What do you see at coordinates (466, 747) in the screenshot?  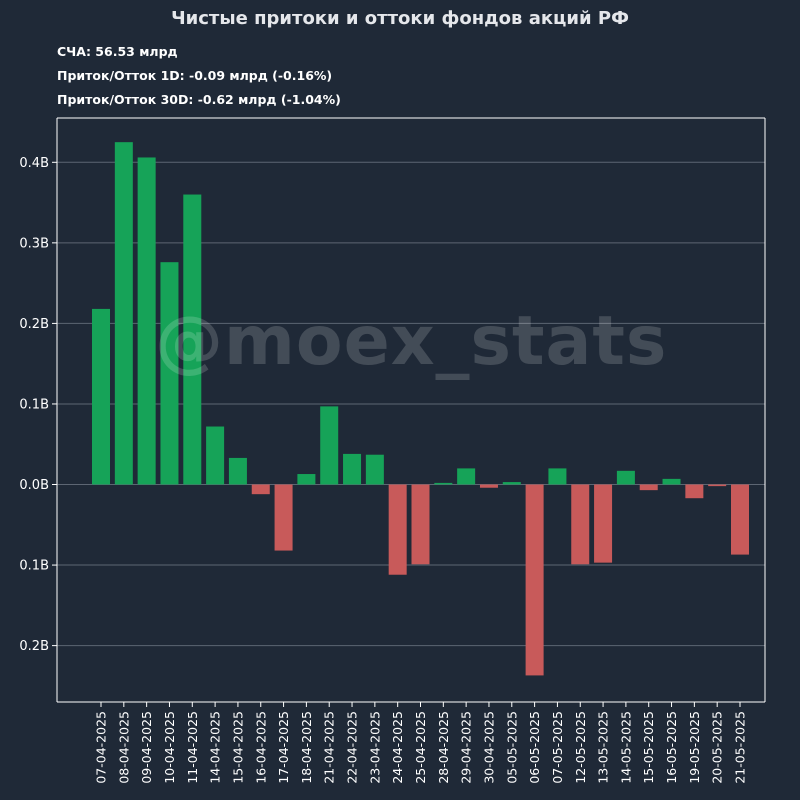 I see `x-tick-label: 29-04-2025` at bounding box center [466, 747].